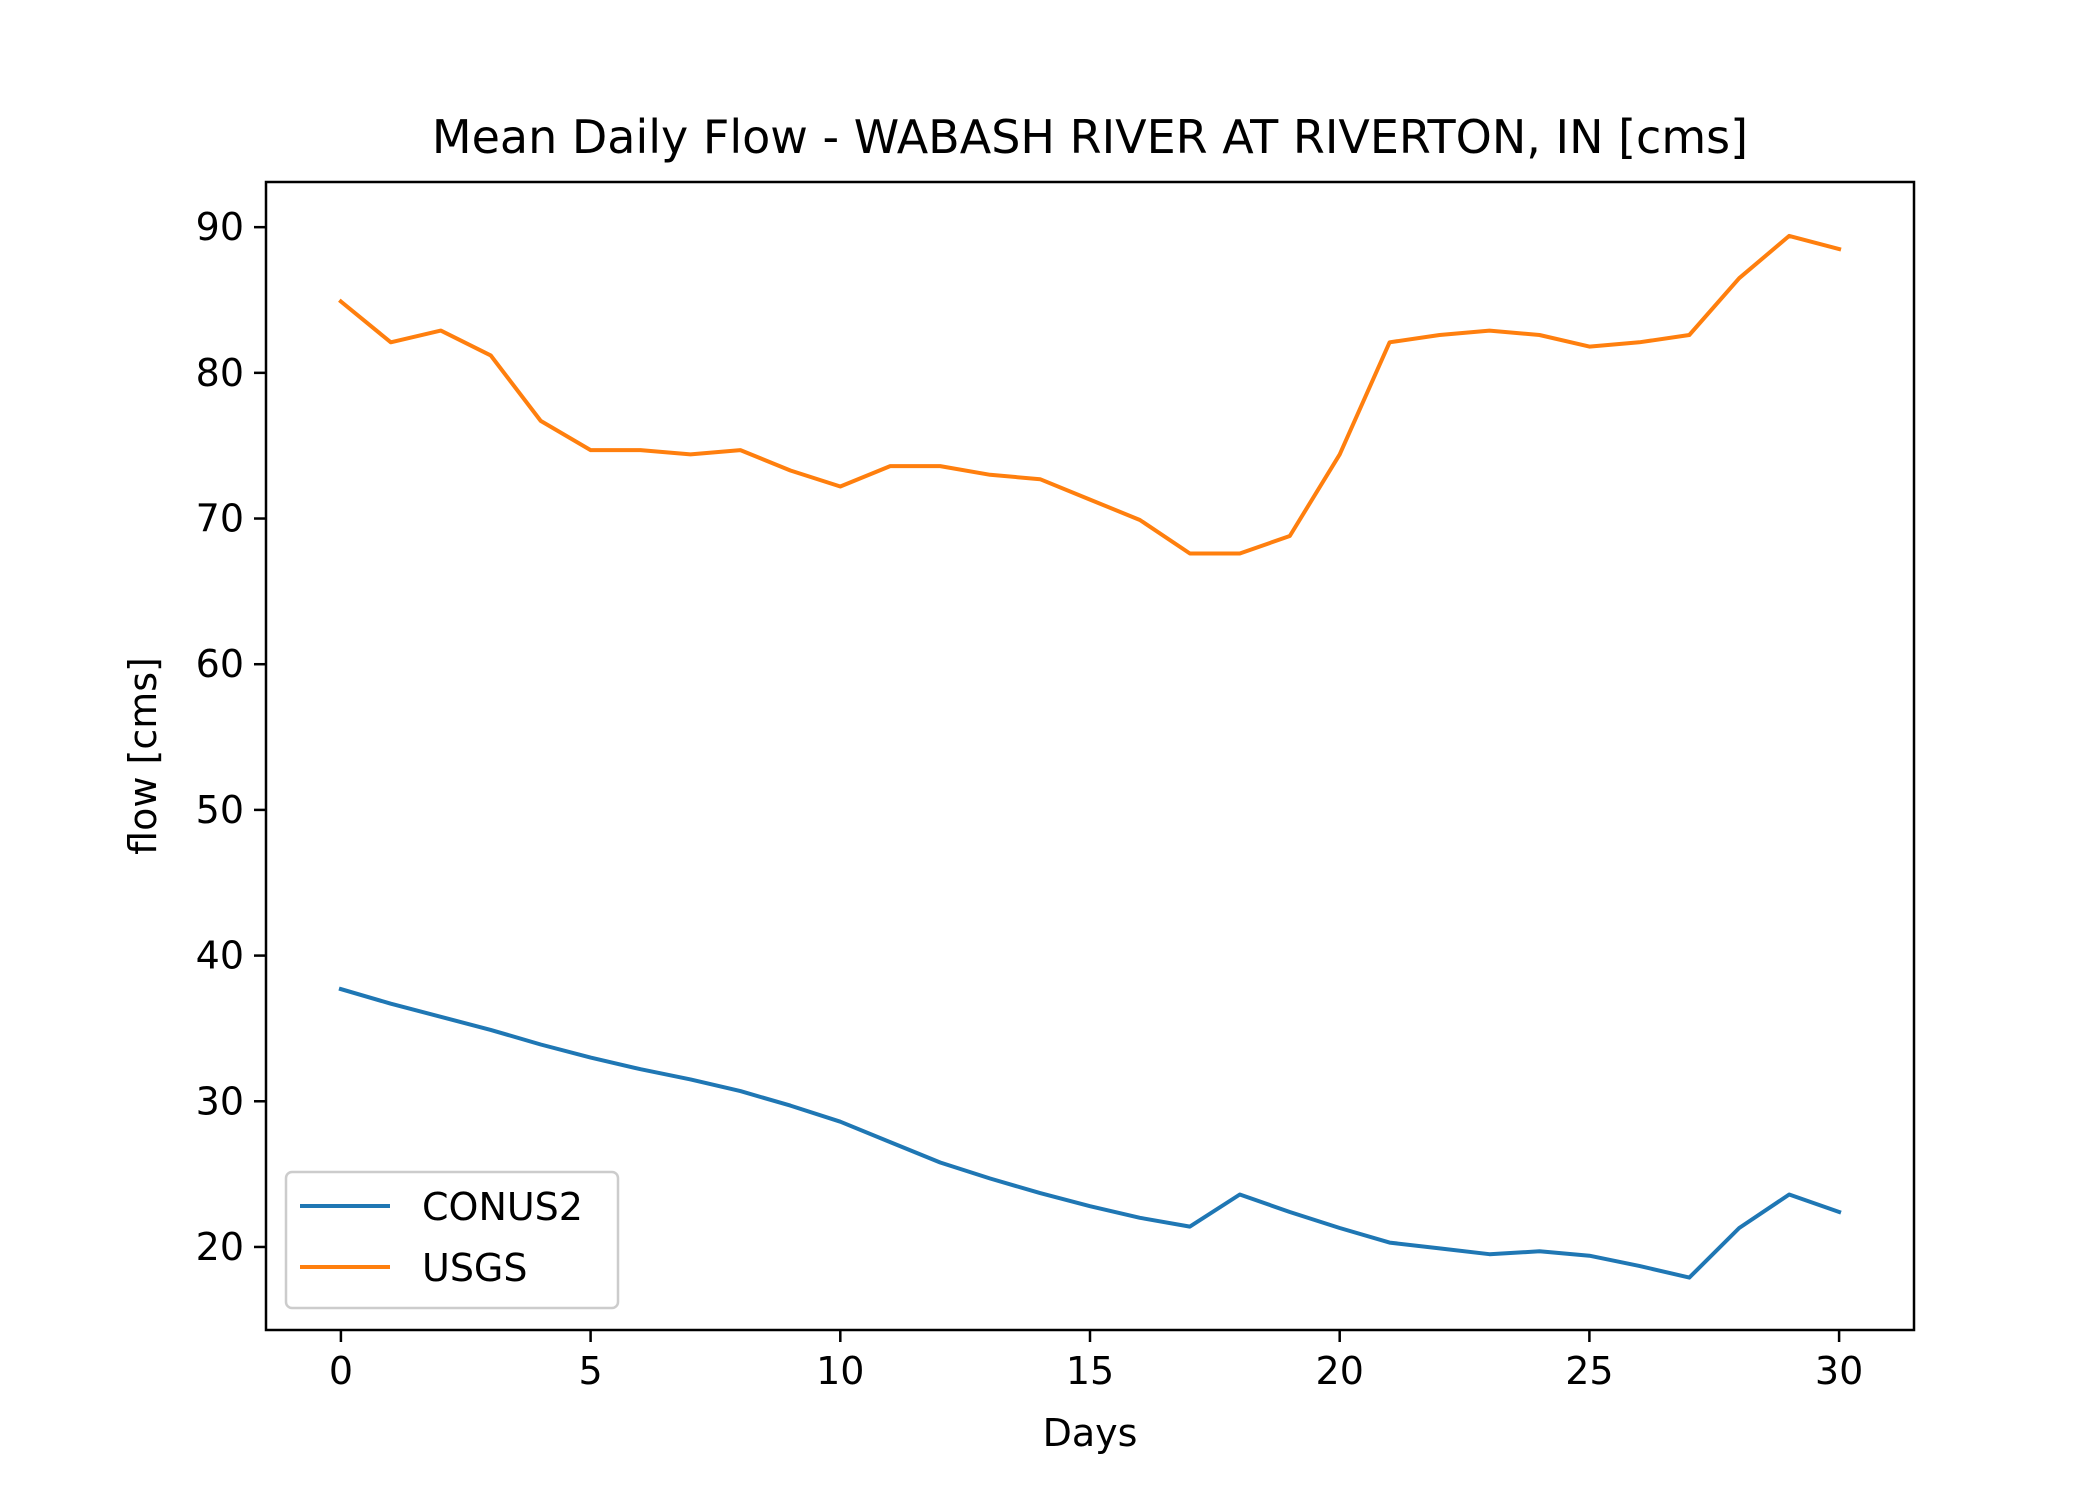 The height and width of the screenshot is (1500, 2100). Describe the element at coordinates (220, 1247) in the screenshot. I see `y-tick-label: 20` at that location.